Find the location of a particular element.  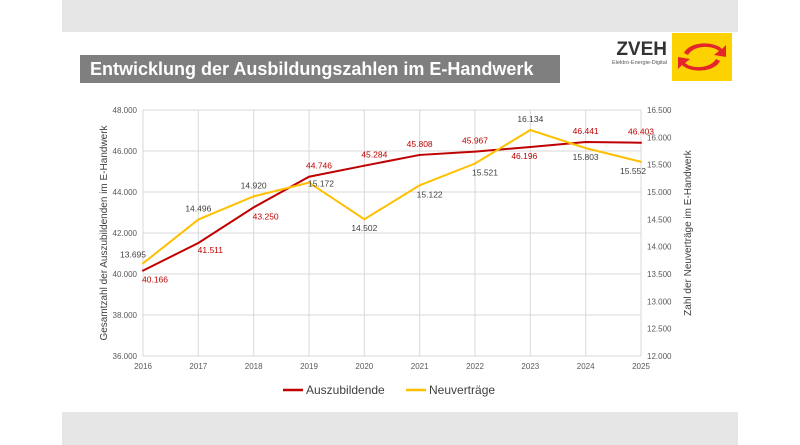

y-tick-right: 12.500 is located at coordinates (659, 329).